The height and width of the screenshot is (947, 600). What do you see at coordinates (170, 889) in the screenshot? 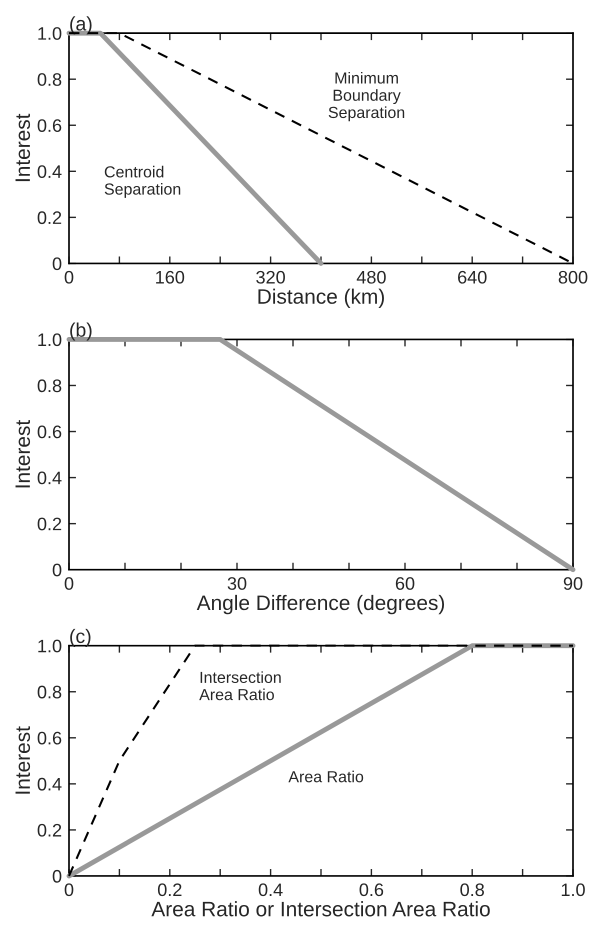
I see `x-tick-label: 0.2` at bounding box center [170, 889].